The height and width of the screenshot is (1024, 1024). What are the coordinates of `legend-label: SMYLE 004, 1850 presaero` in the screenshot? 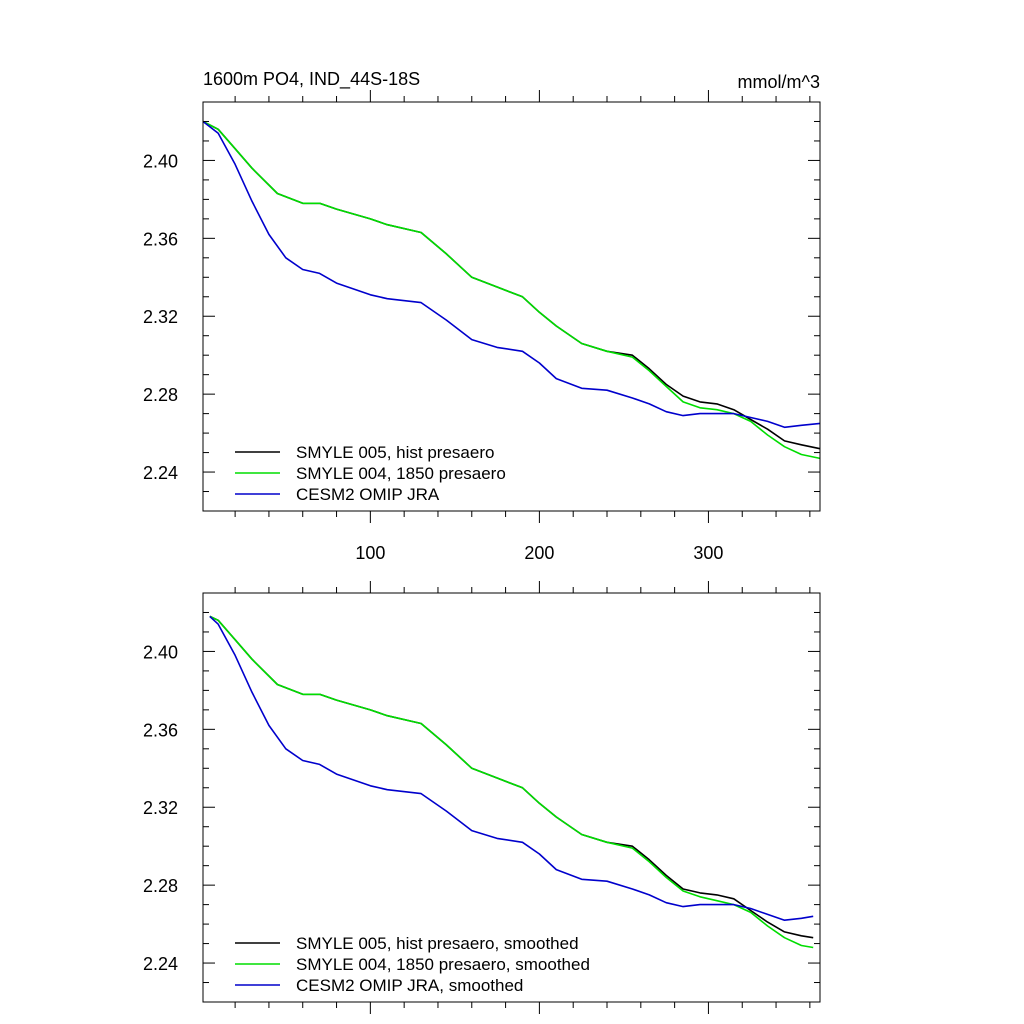 It's located at (401, 473).